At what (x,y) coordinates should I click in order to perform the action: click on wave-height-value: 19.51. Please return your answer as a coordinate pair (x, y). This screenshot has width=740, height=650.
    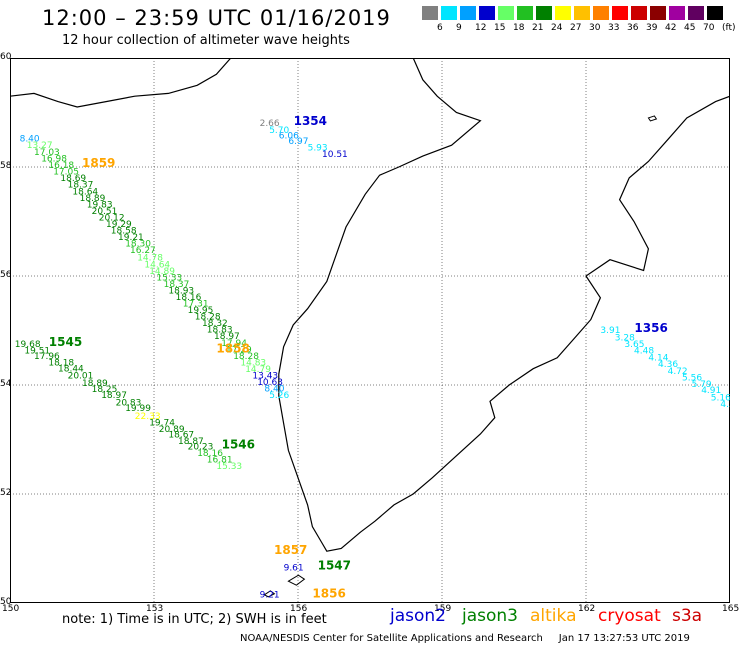
    Looking at the image, I should click on (37, 351).